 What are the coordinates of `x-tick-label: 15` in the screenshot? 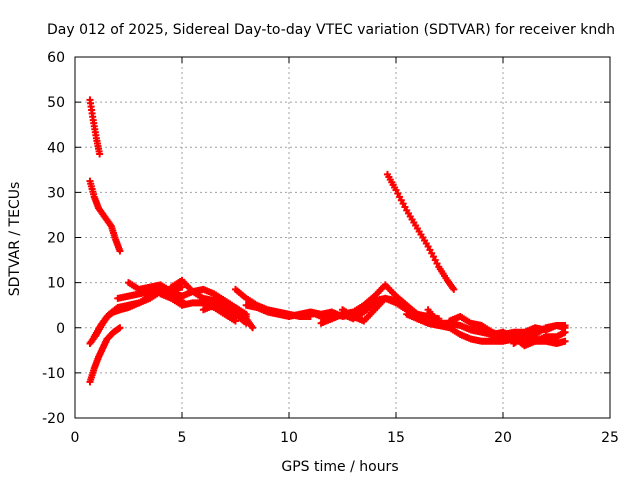 It's located at (396, 438).